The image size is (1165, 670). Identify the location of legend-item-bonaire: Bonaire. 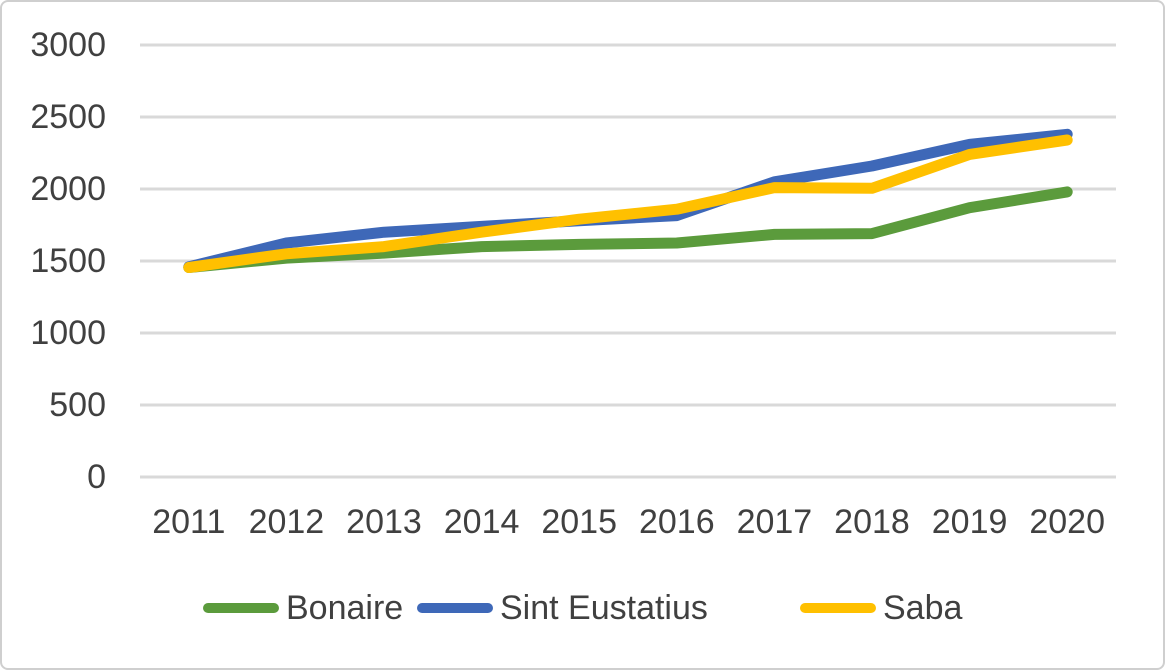
(303, 608).